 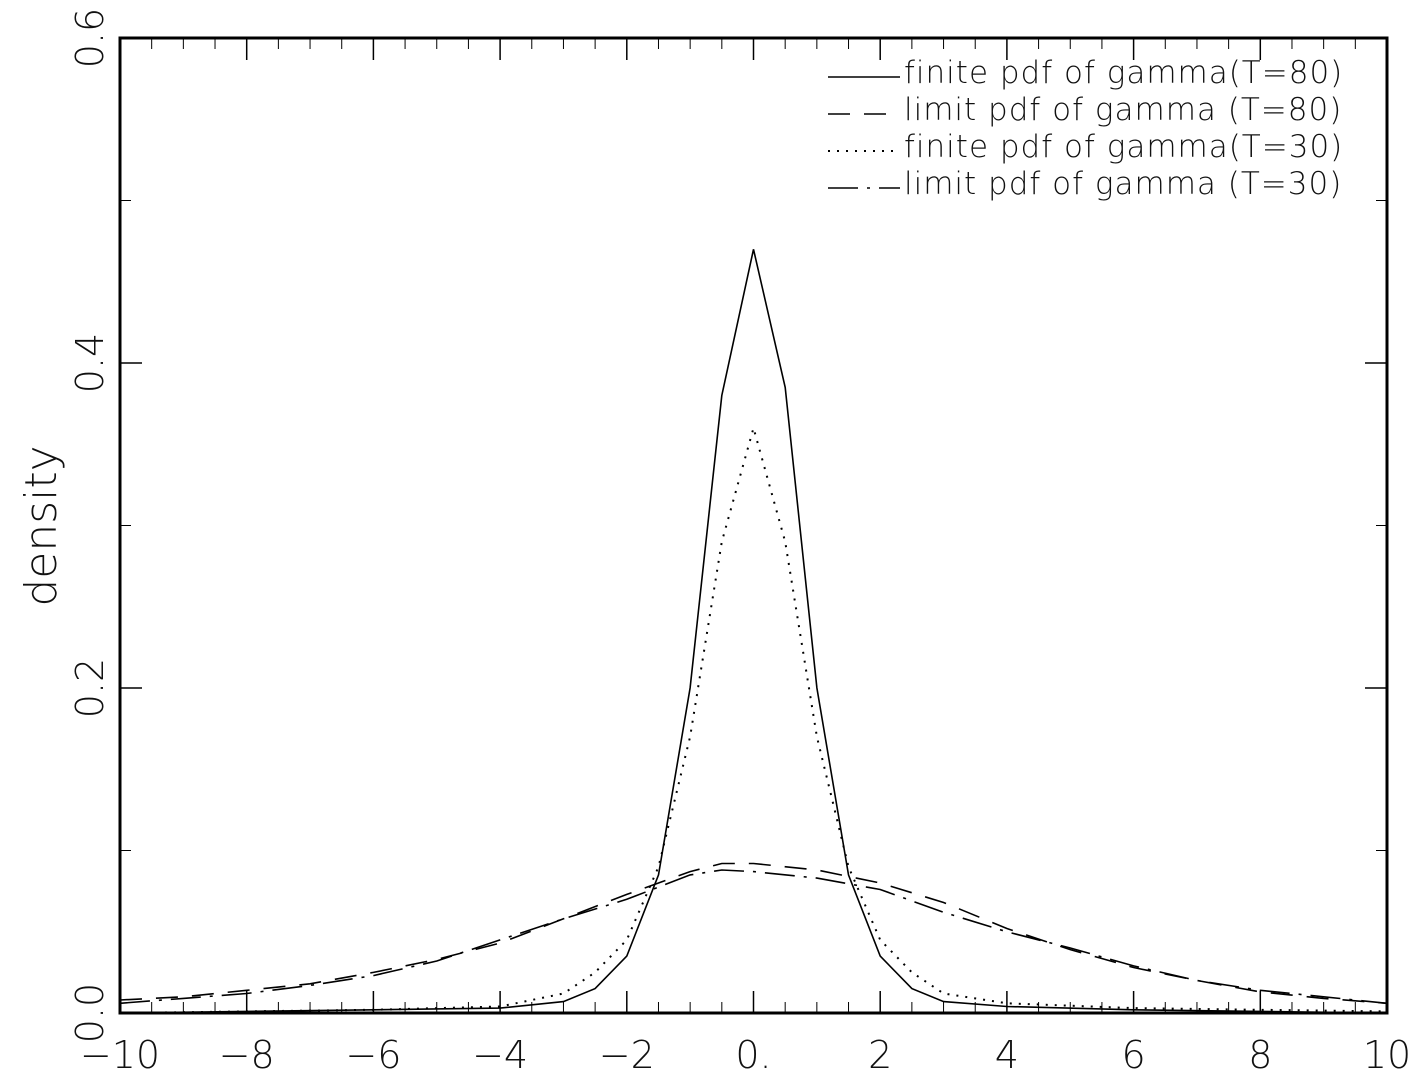 What do you see at coordinates (1260, 1052) in the screenshot?
I see `x-tick-label: 8` at bounding box center [1260, 1052].